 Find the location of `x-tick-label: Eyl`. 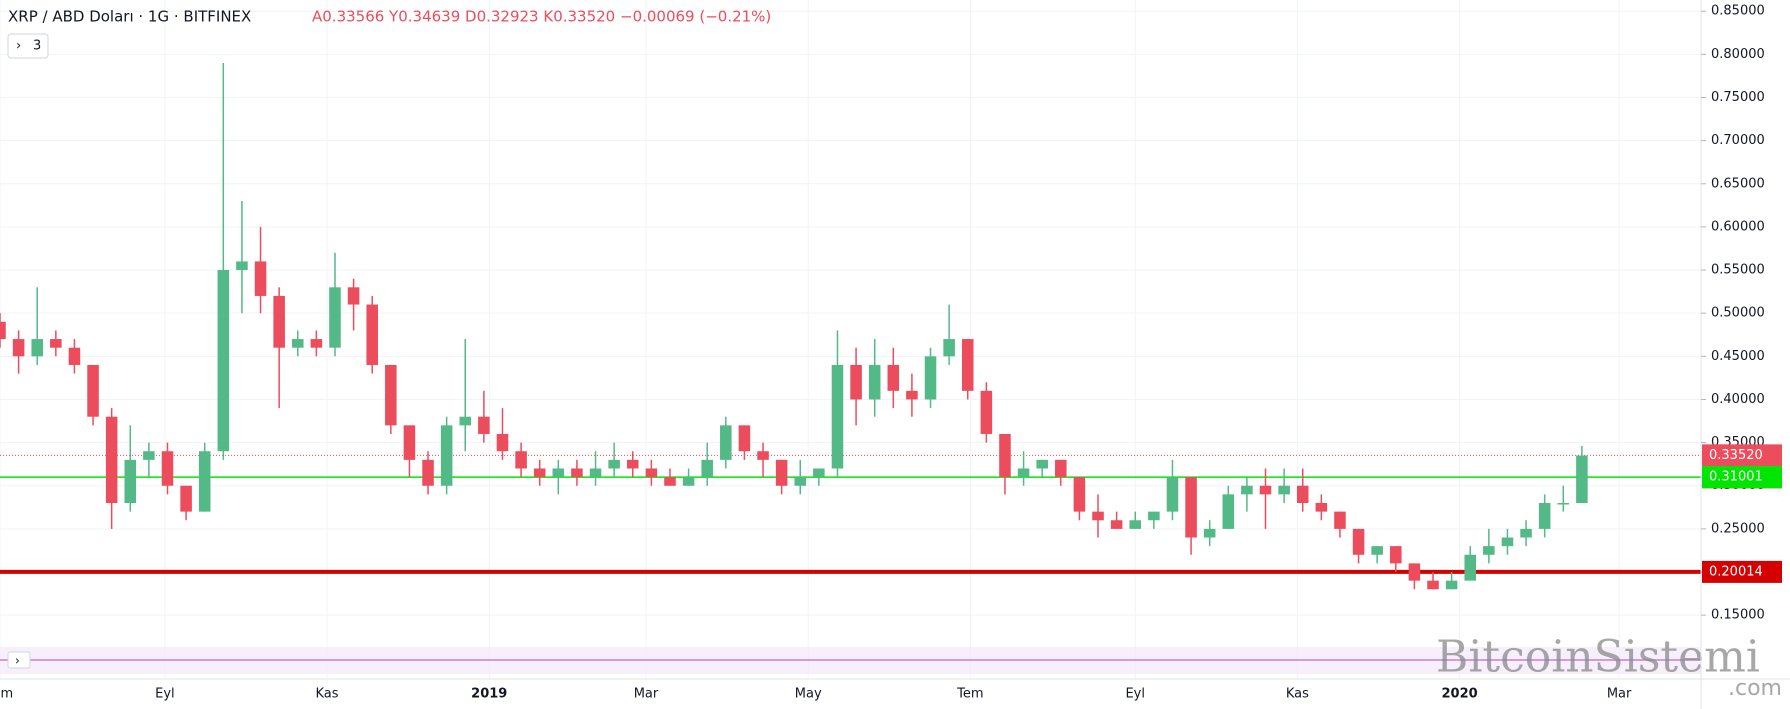

x-tick-label: Eyl is located at coordinates (1135, 694).